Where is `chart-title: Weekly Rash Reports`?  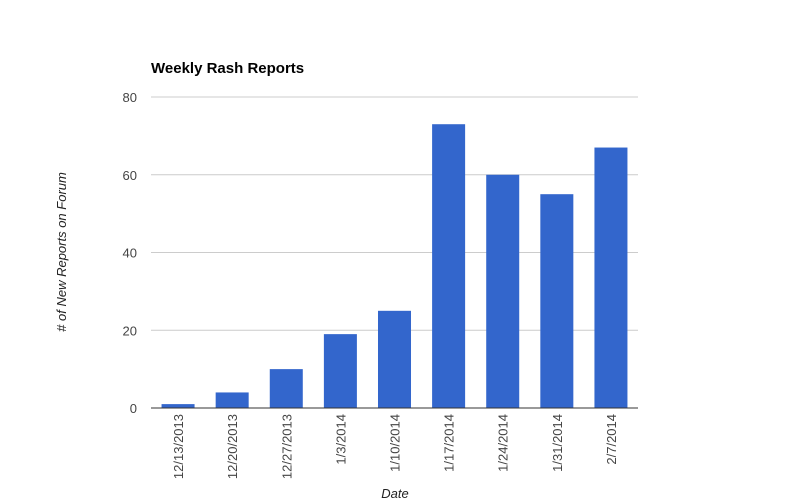 chart-title: Weekly Rash Reports is located at coordinates (227, 68).